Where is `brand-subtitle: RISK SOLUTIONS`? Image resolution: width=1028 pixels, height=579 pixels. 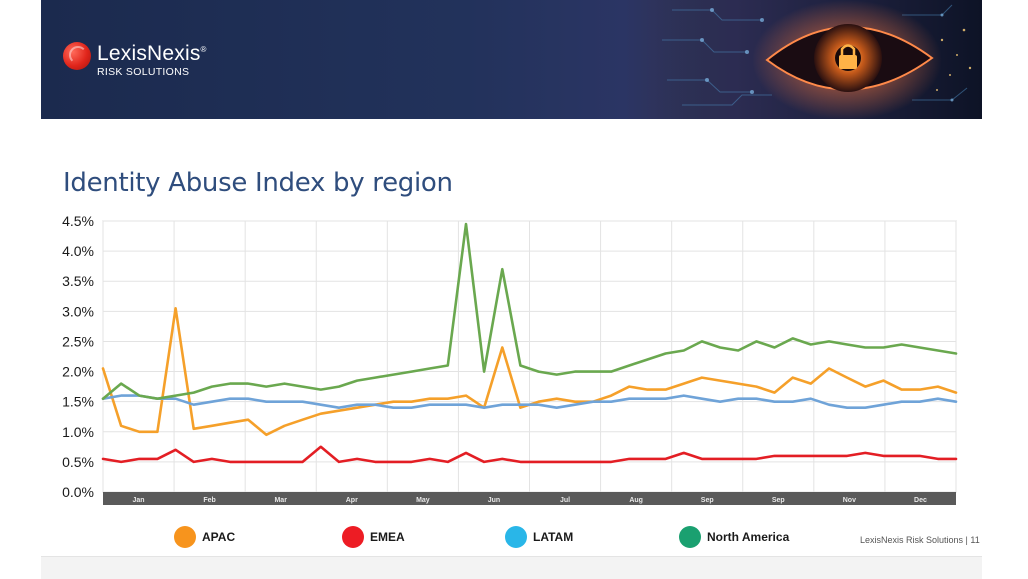
brand-subtitle: RISK SOLUTIONS is located at coordinates (143, 72).